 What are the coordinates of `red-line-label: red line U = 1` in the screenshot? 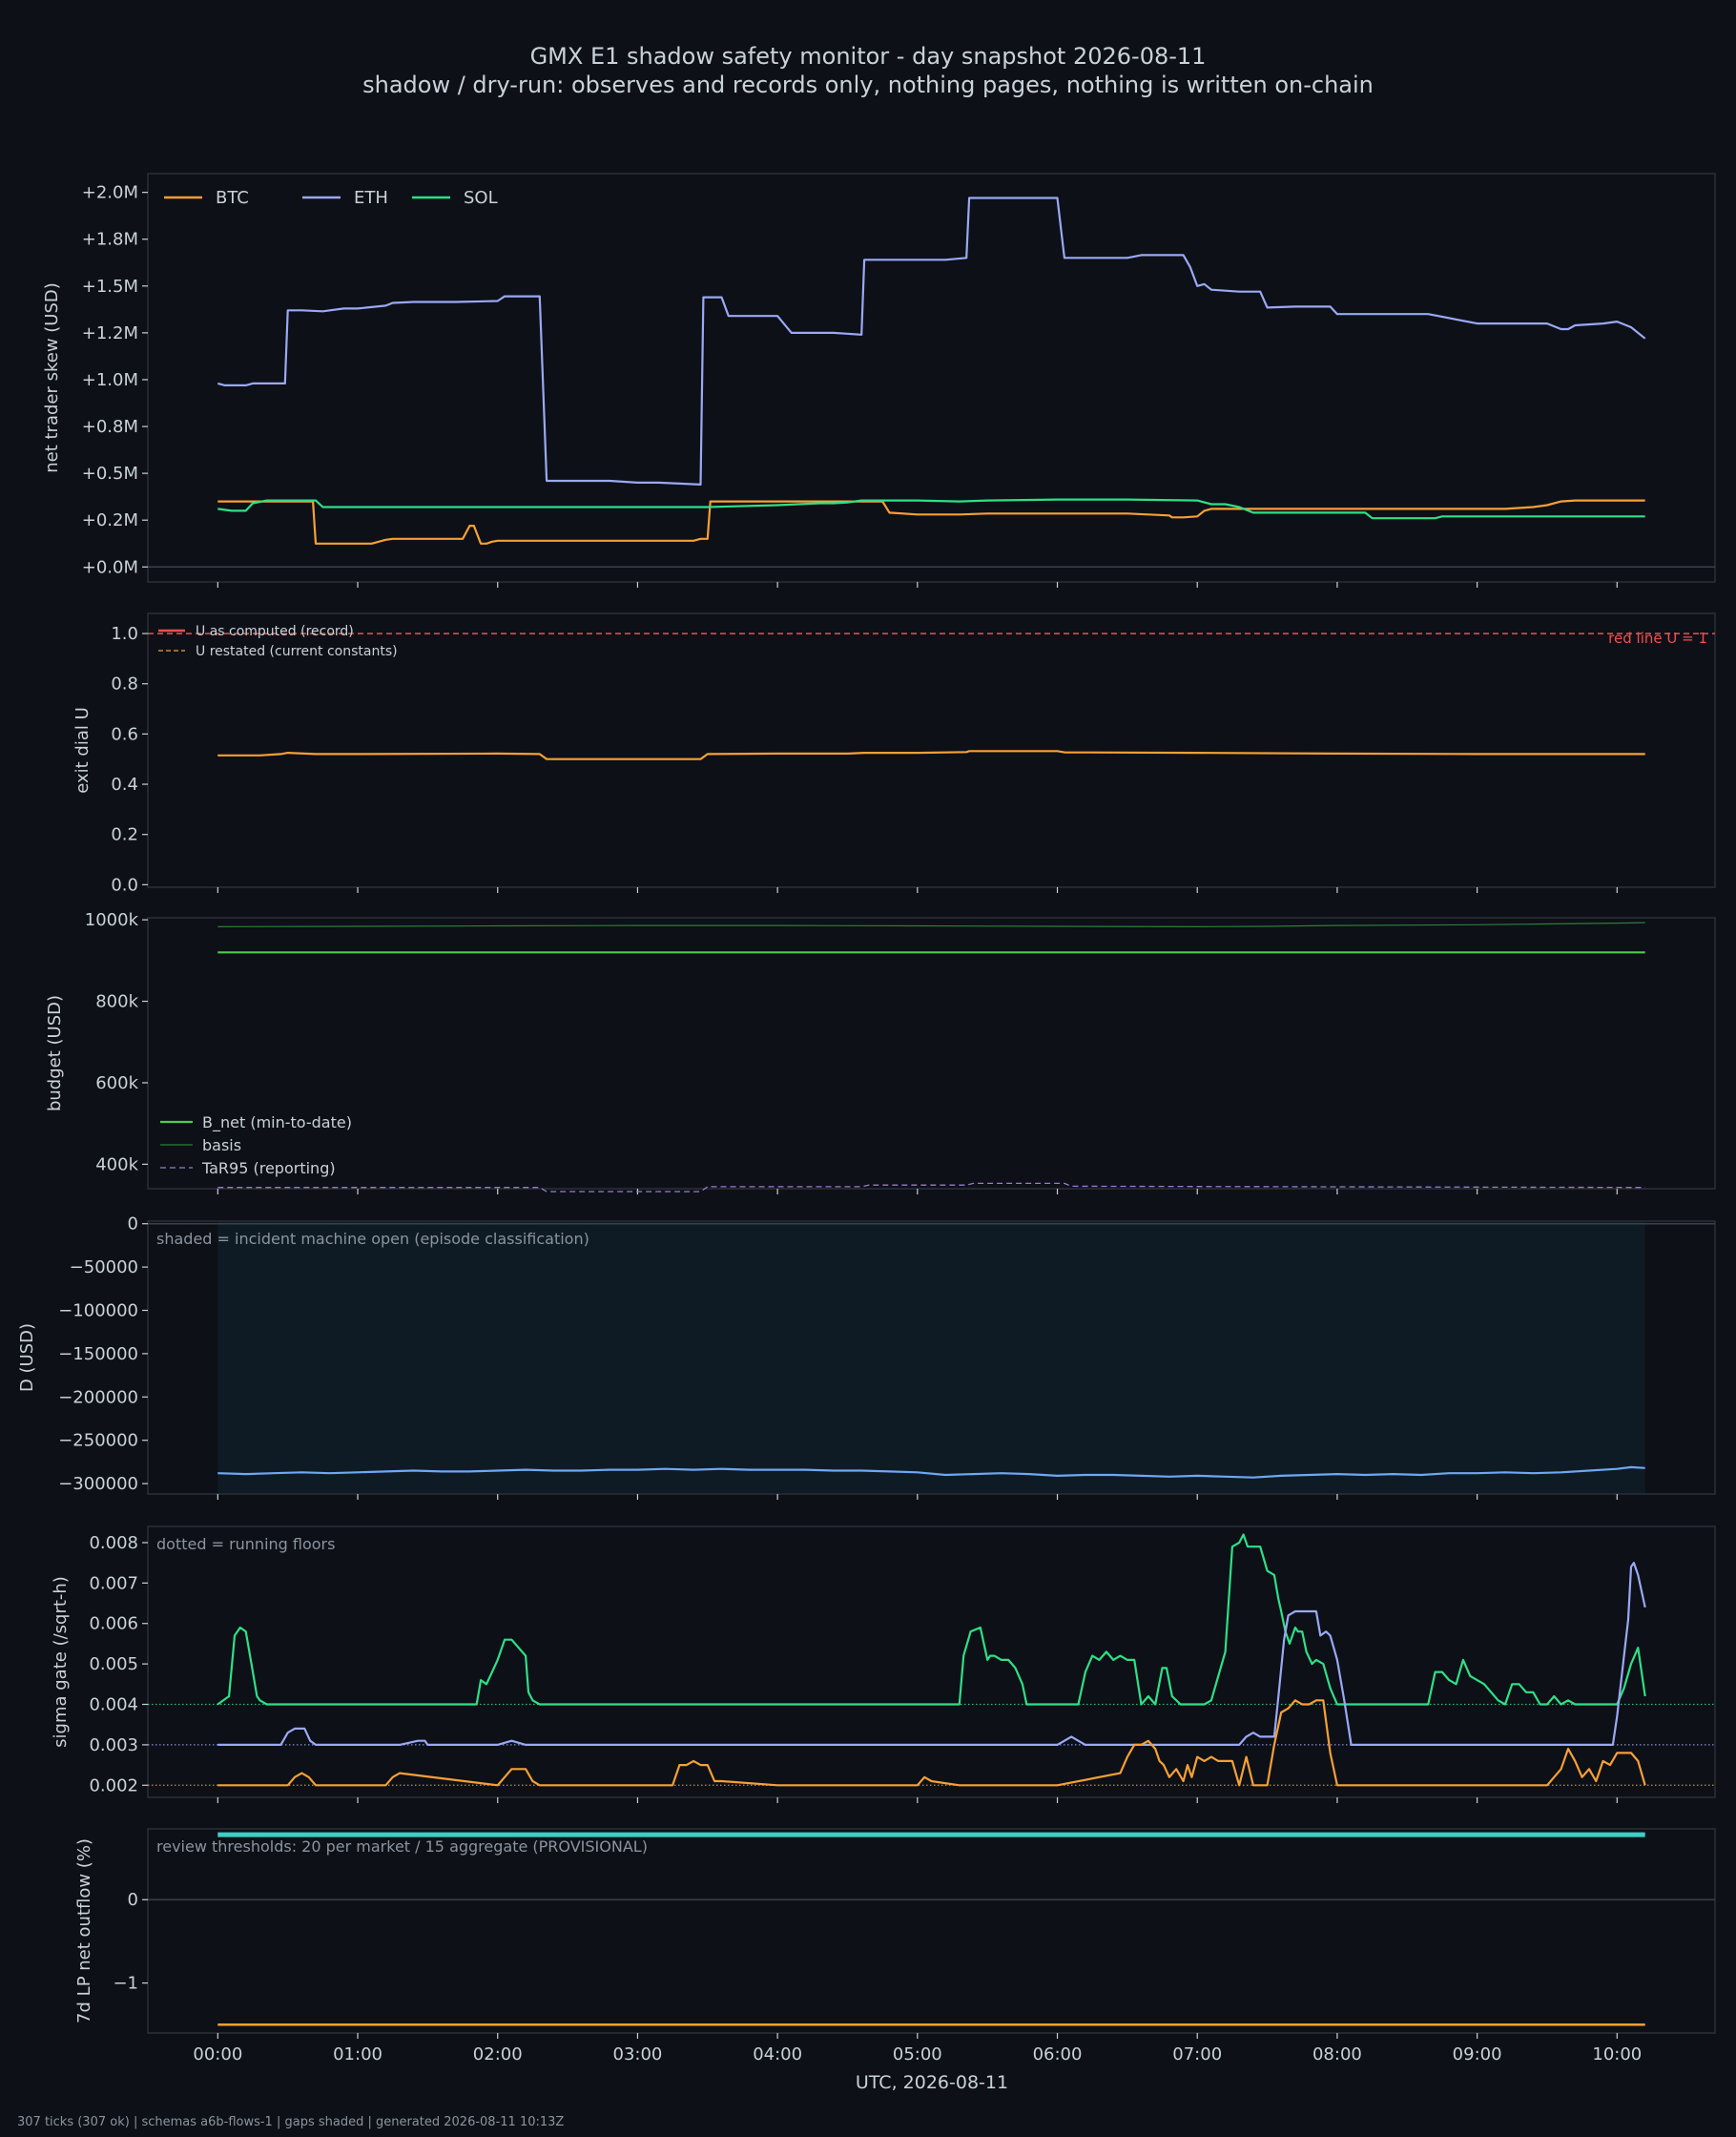 It's located at (1657, 638).